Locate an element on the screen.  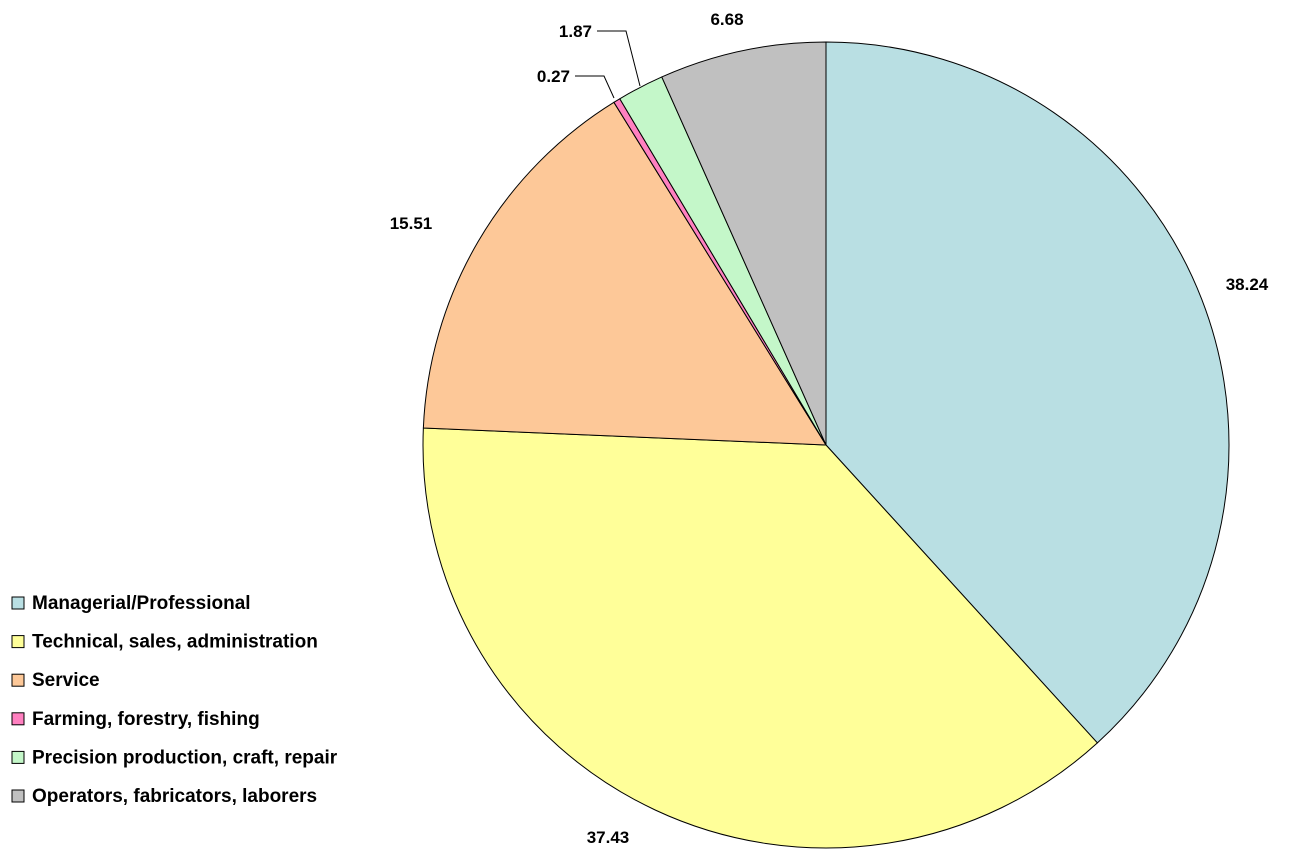
legend-label-precision-production-craft-repair: Precision production, craft, repair is located at coordinates (185, 757).